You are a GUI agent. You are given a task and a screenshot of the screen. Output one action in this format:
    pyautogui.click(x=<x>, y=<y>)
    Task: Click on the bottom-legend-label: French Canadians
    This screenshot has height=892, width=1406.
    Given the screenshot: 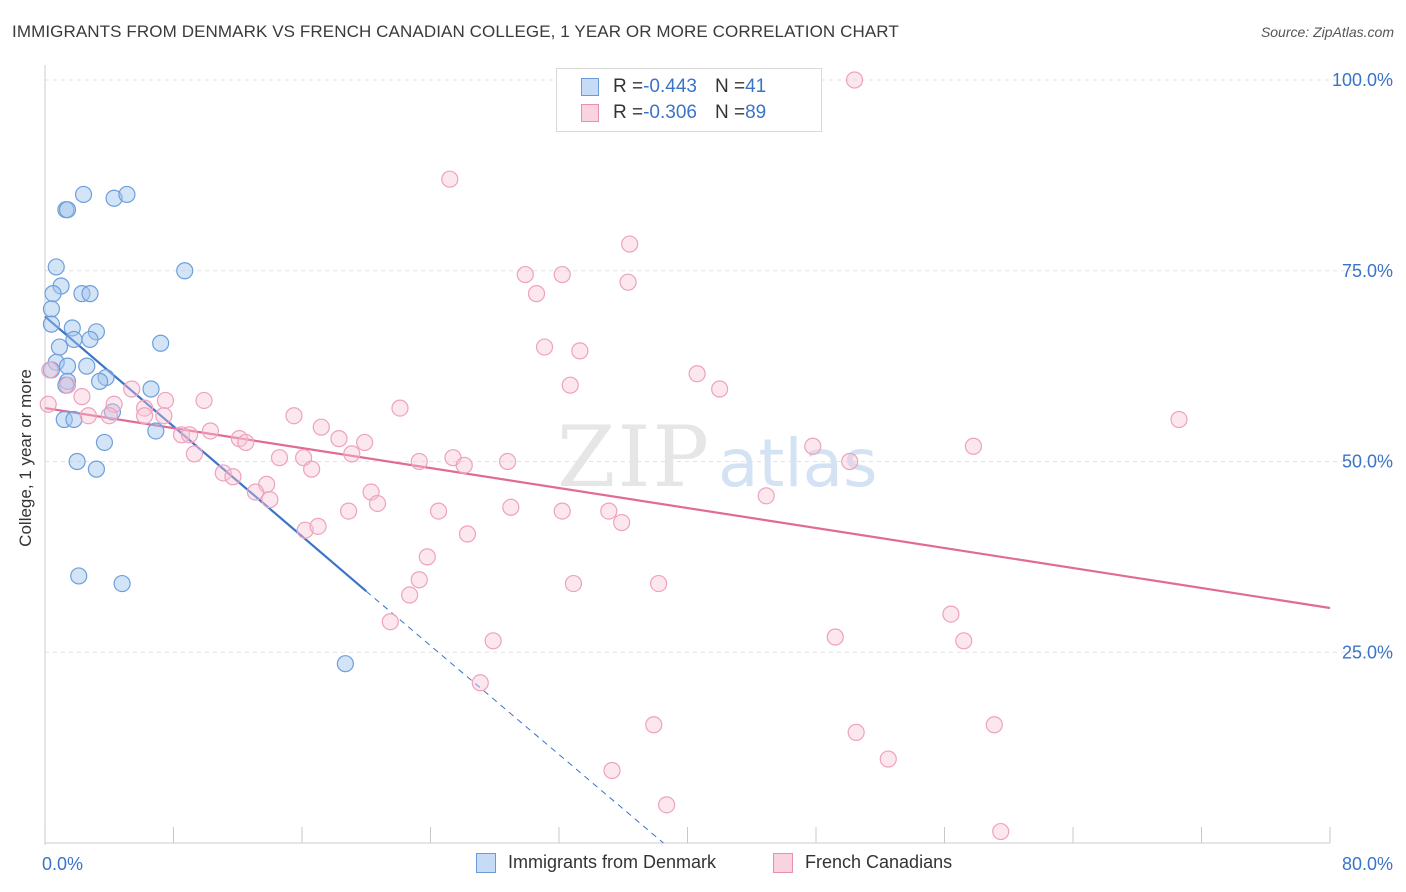 What is the action you would take?
    pyautogui.click(x=879, y=862)
    